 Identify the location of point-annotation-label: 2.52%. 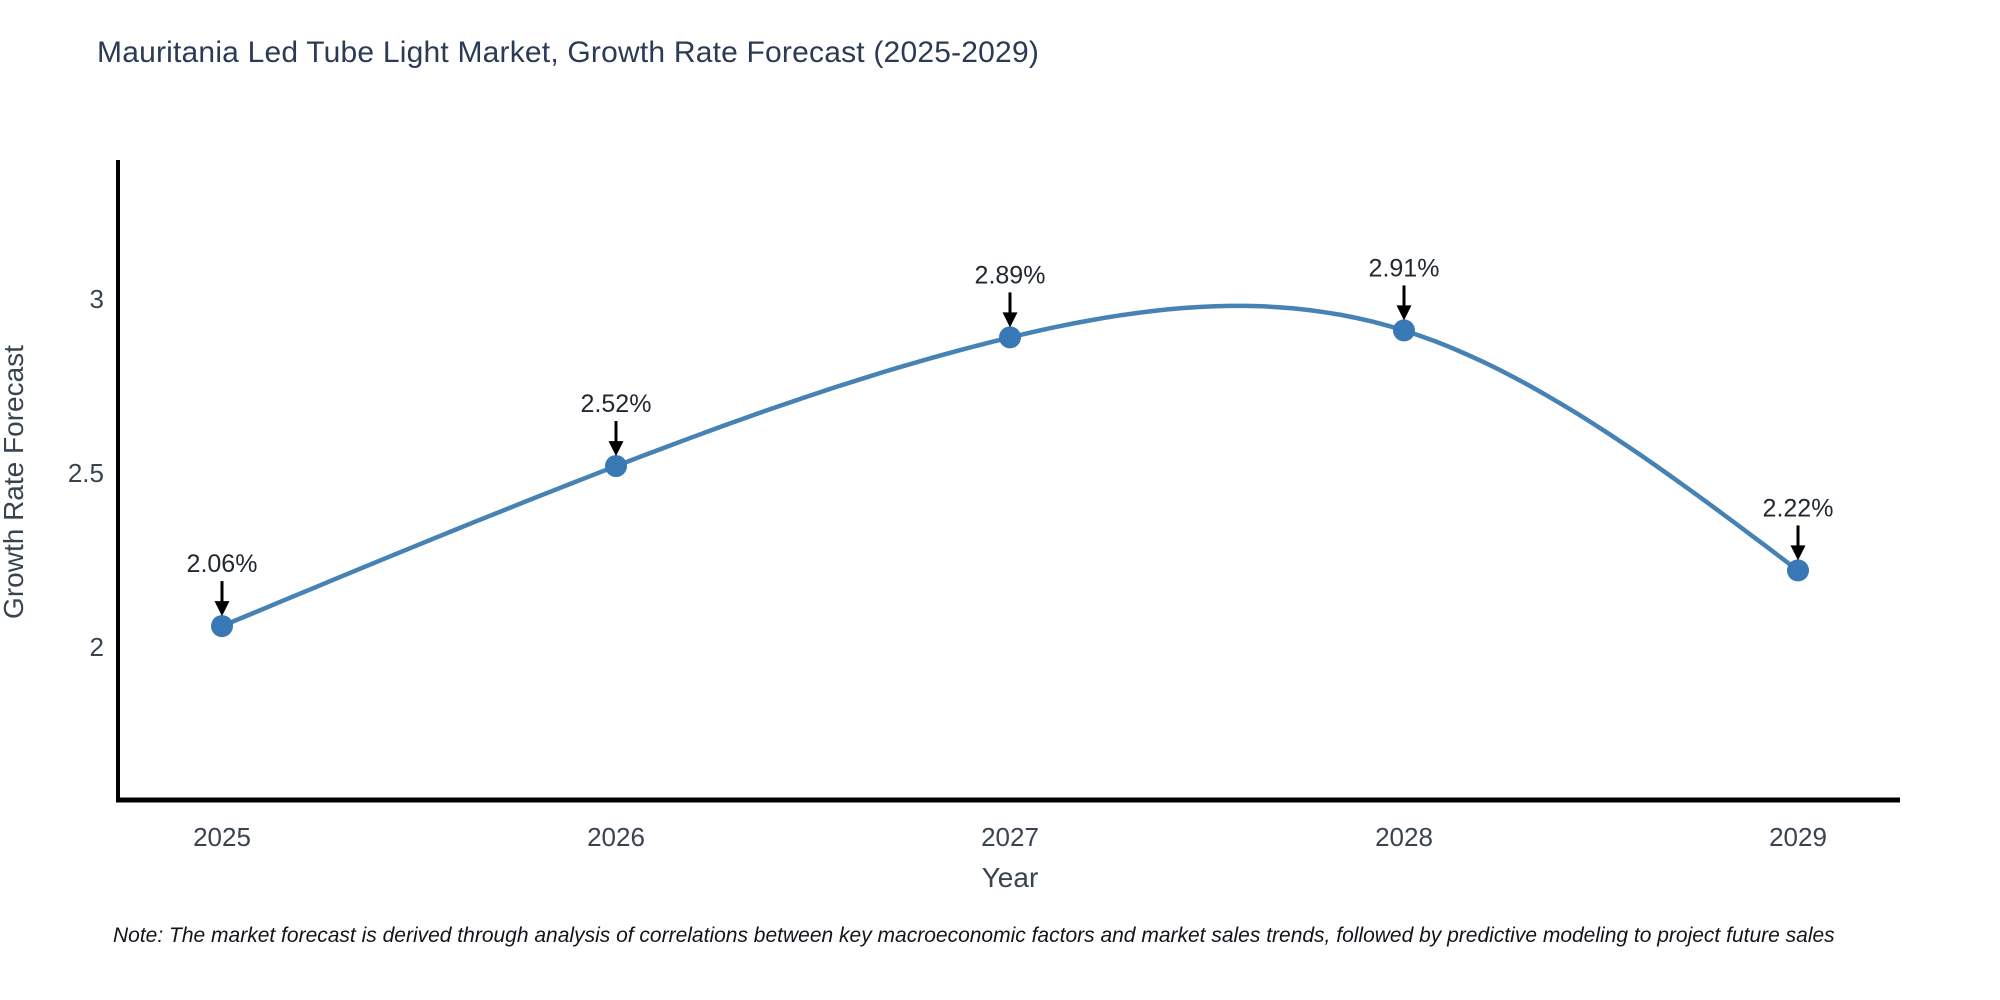
(616, 404).